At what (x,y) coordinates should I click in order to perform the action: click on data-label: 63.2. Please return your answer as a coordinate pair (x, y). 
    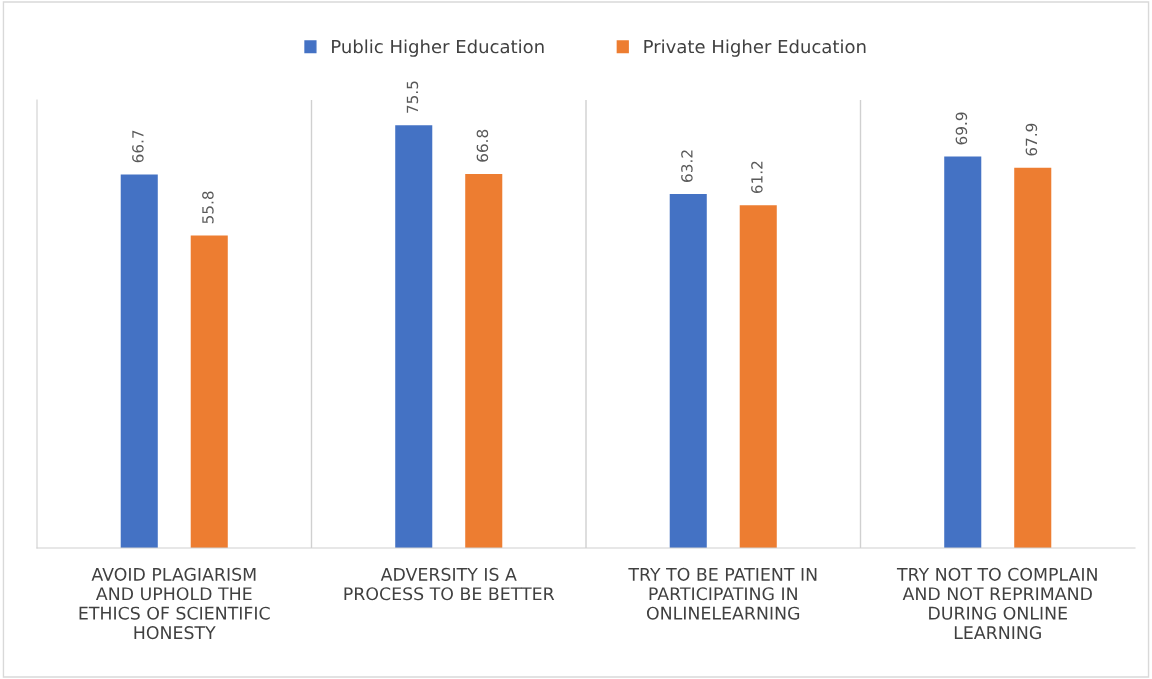
    Looking at the image, I should click on (687, 166).